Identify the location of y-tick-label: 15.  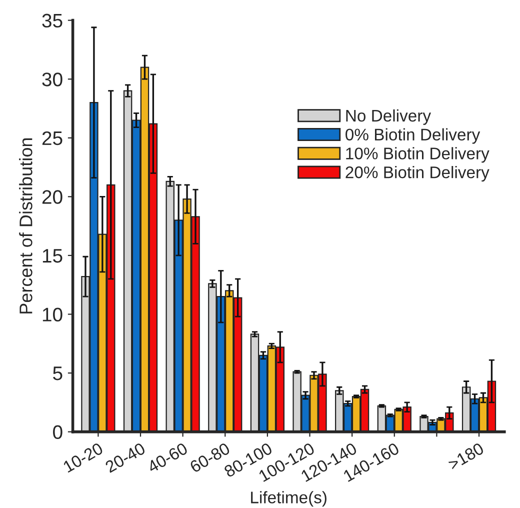
(52, 256).